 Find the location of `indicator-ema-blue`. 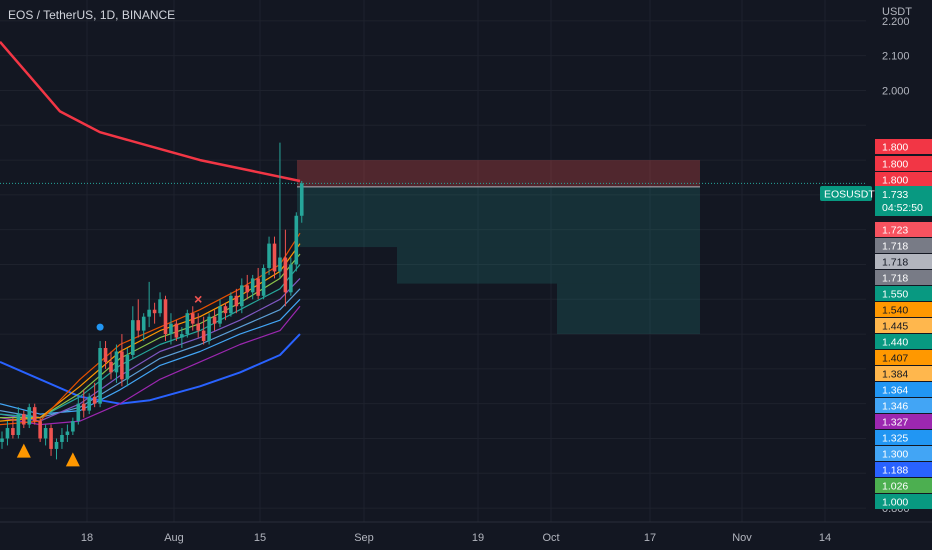

indicator-ema-blue is located at coordinates (150, 369).